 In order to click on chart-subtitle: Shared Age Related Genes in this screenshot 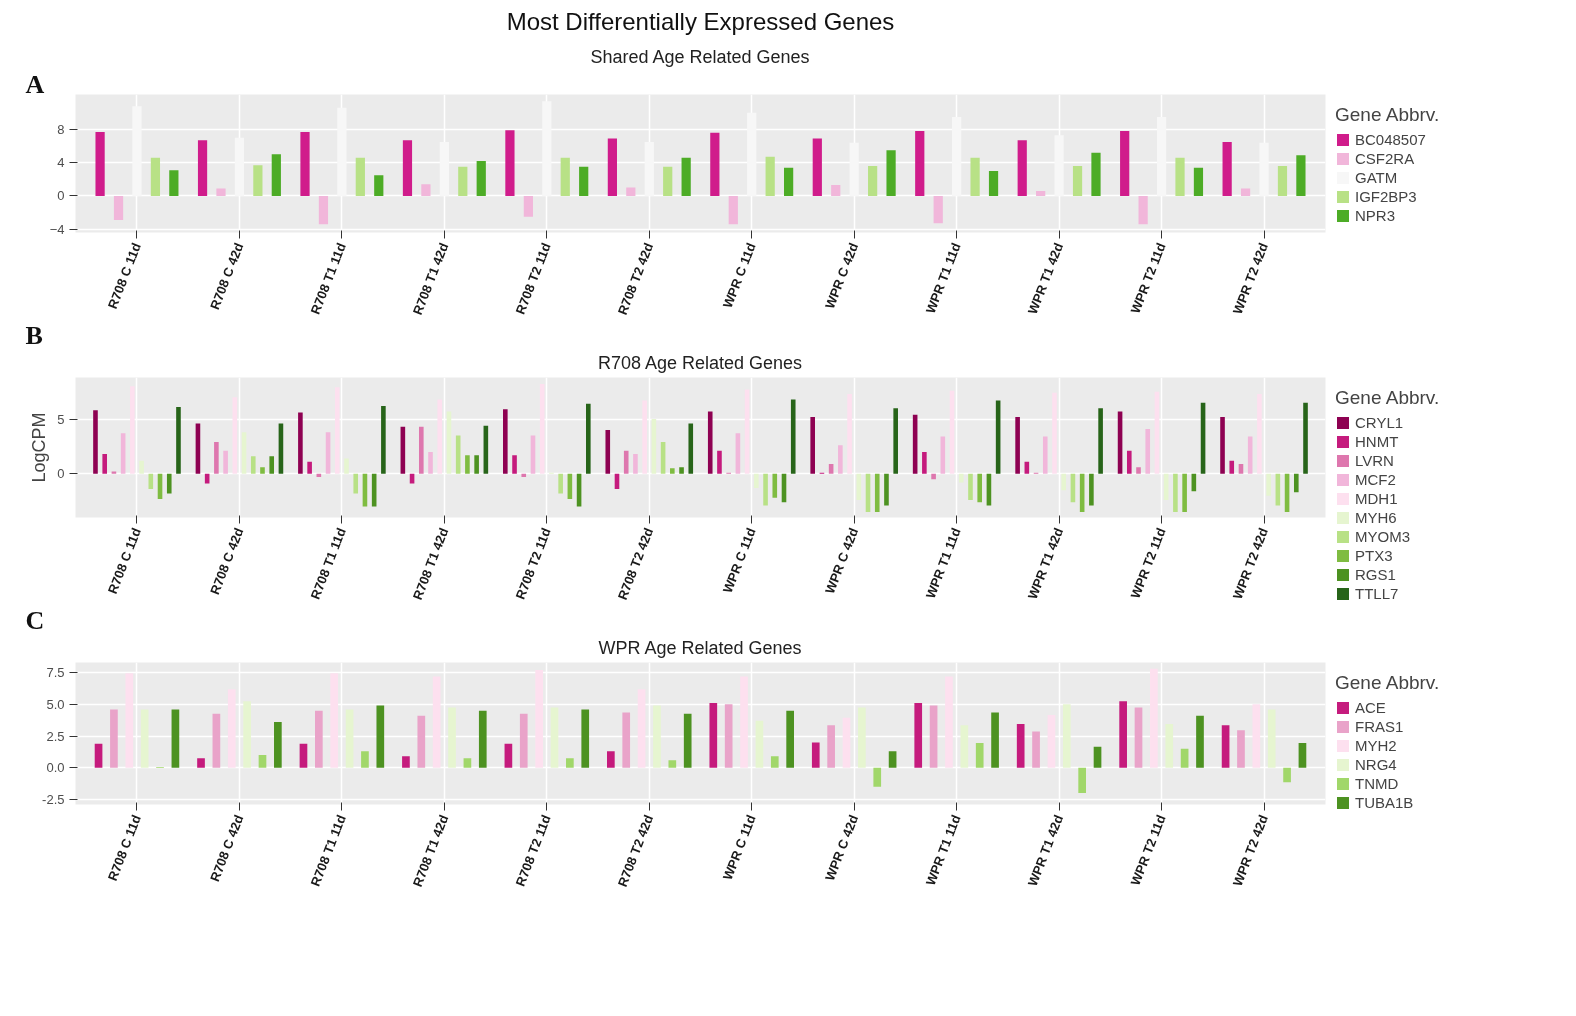, I will do `click(700, 56)`.